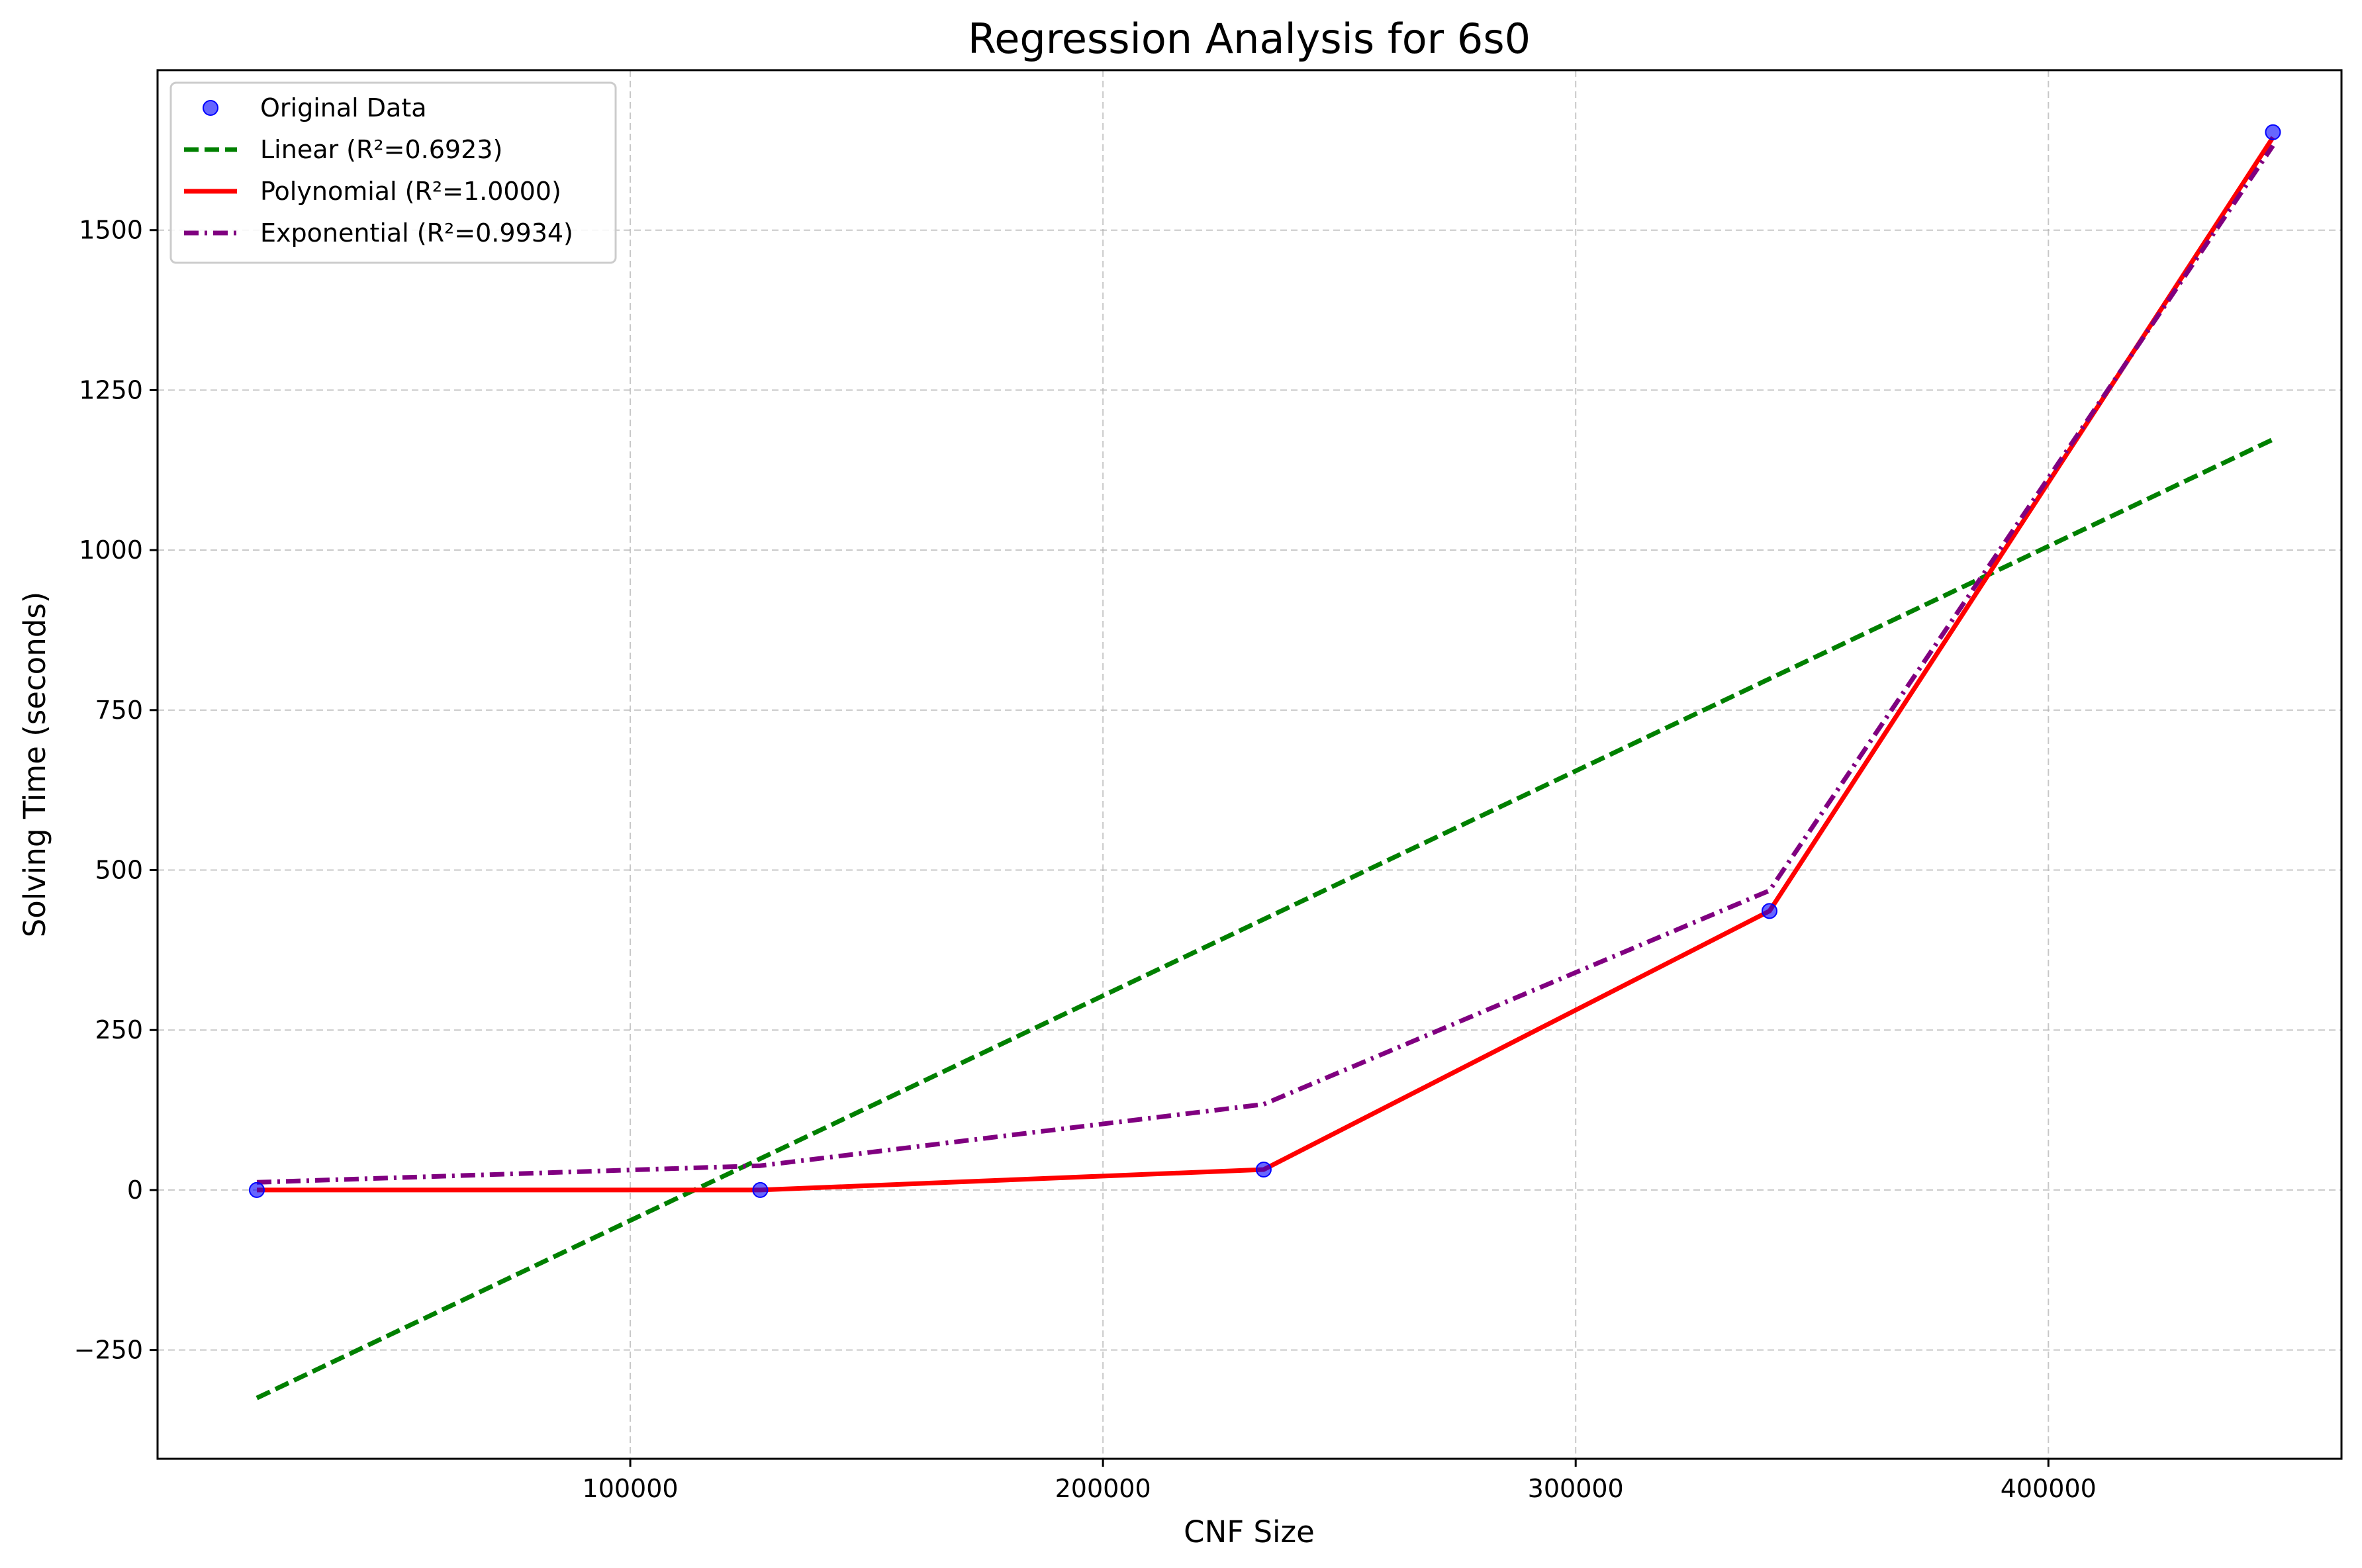  What do you see at coordinates (119, 870) in the screenshot?
I see `y-tick-label: 500` at bounding box center [119, 870].